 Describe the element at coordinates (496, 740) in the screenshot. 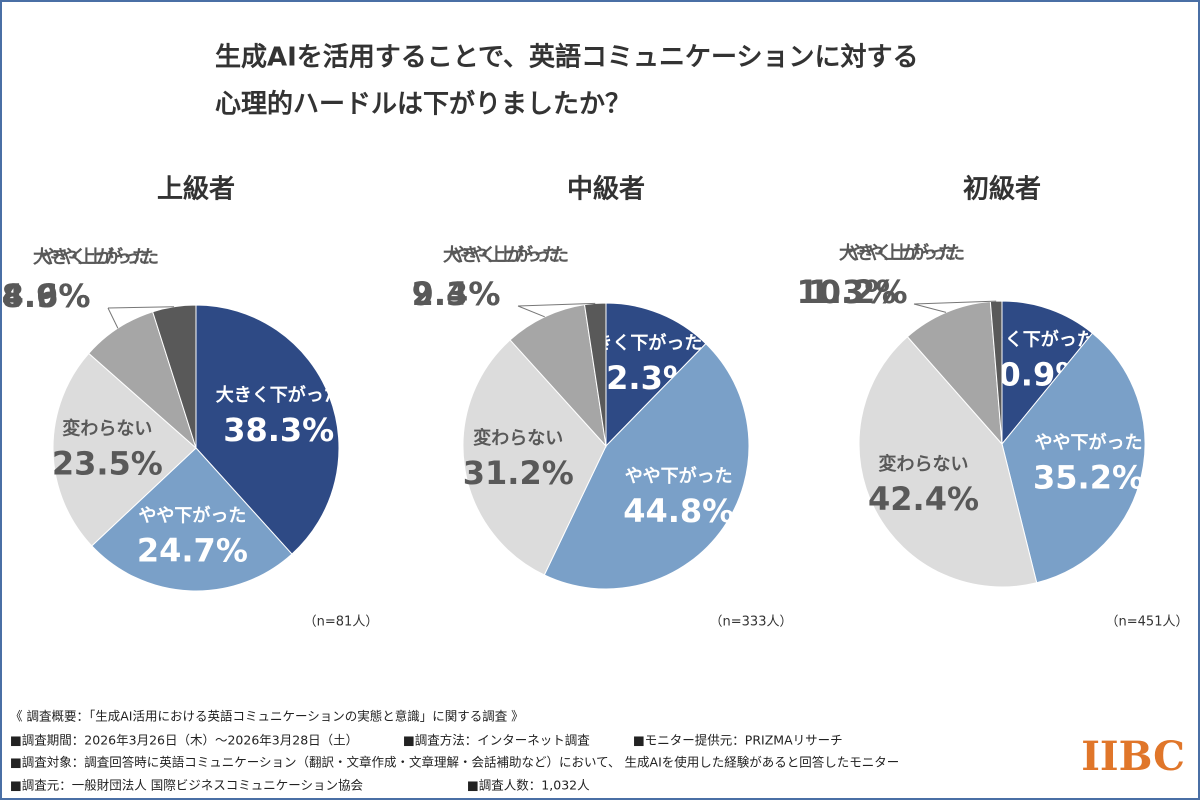

I see `footnote: ■調査方法：インターネット調査` at that location.